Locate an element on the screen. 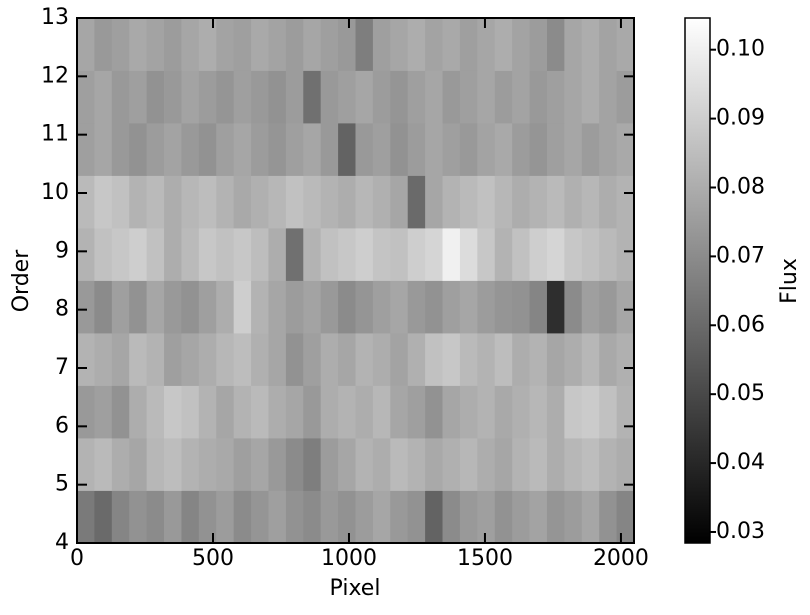  colorbar-tick-label: 0.04 is located at coordinates (740, 462).